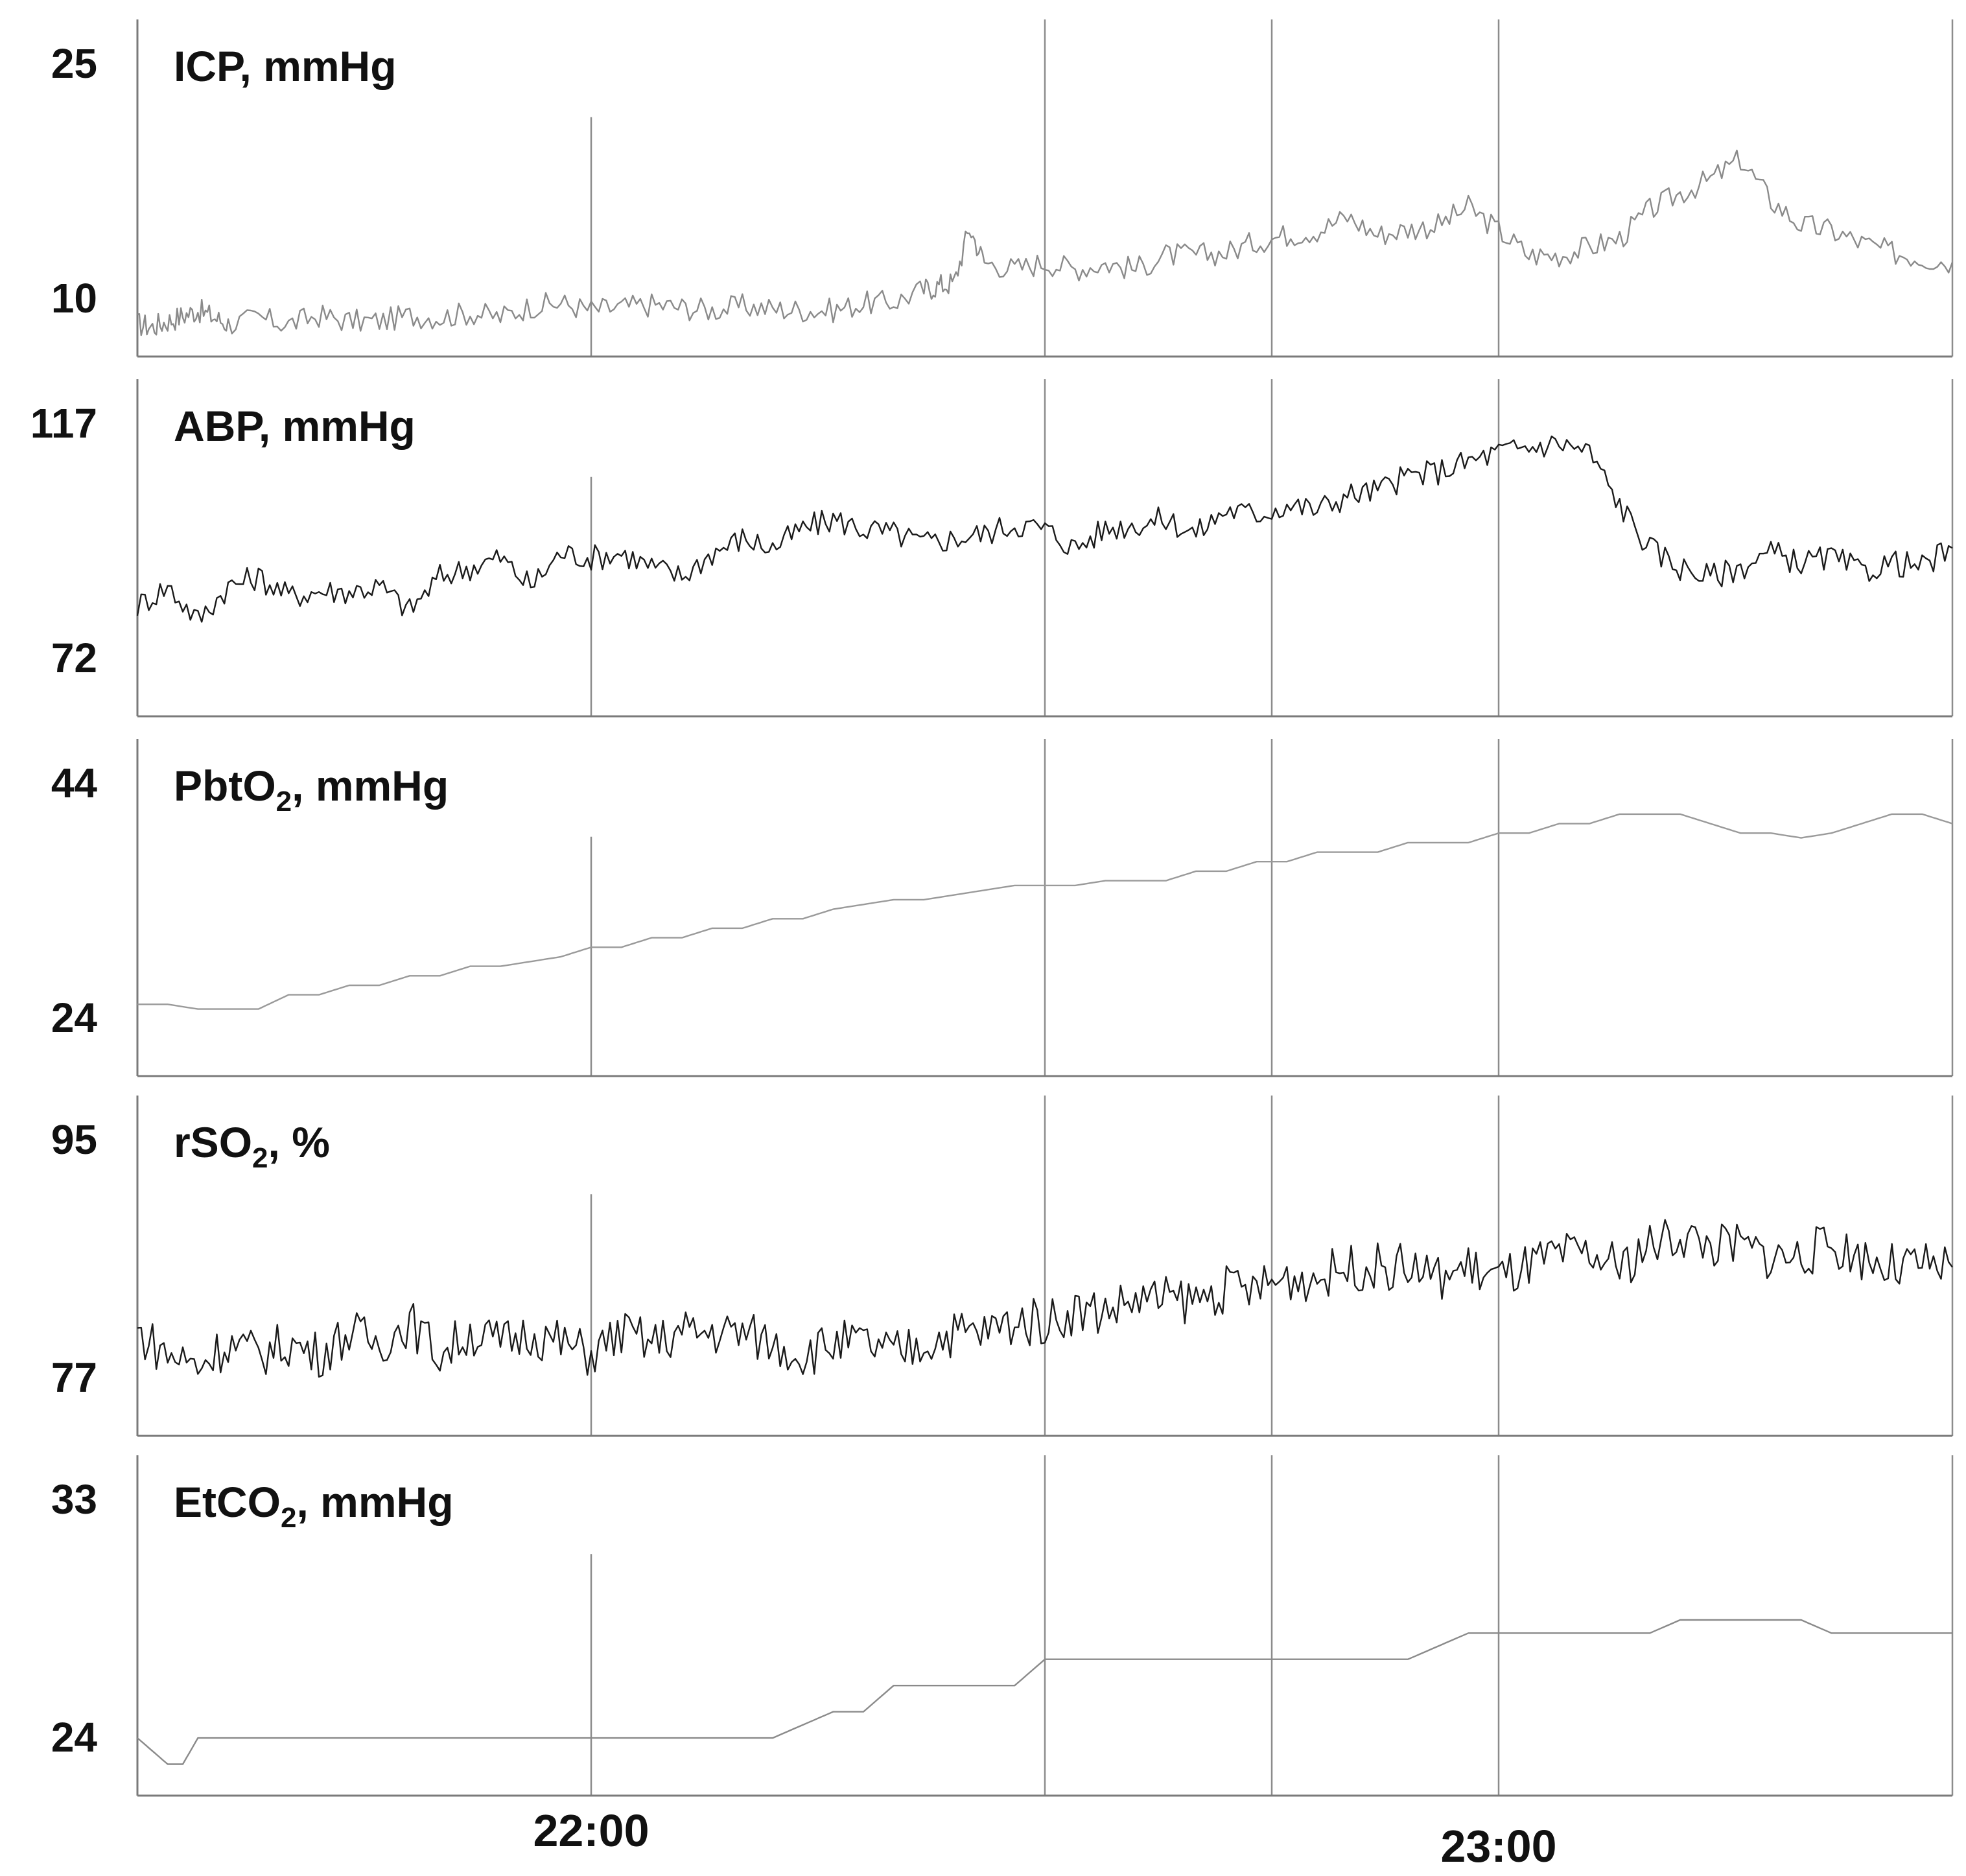 The image size is (1966, 1876). I want to click on abp-panel-label: ABP, mmHg, so click(294, 426).